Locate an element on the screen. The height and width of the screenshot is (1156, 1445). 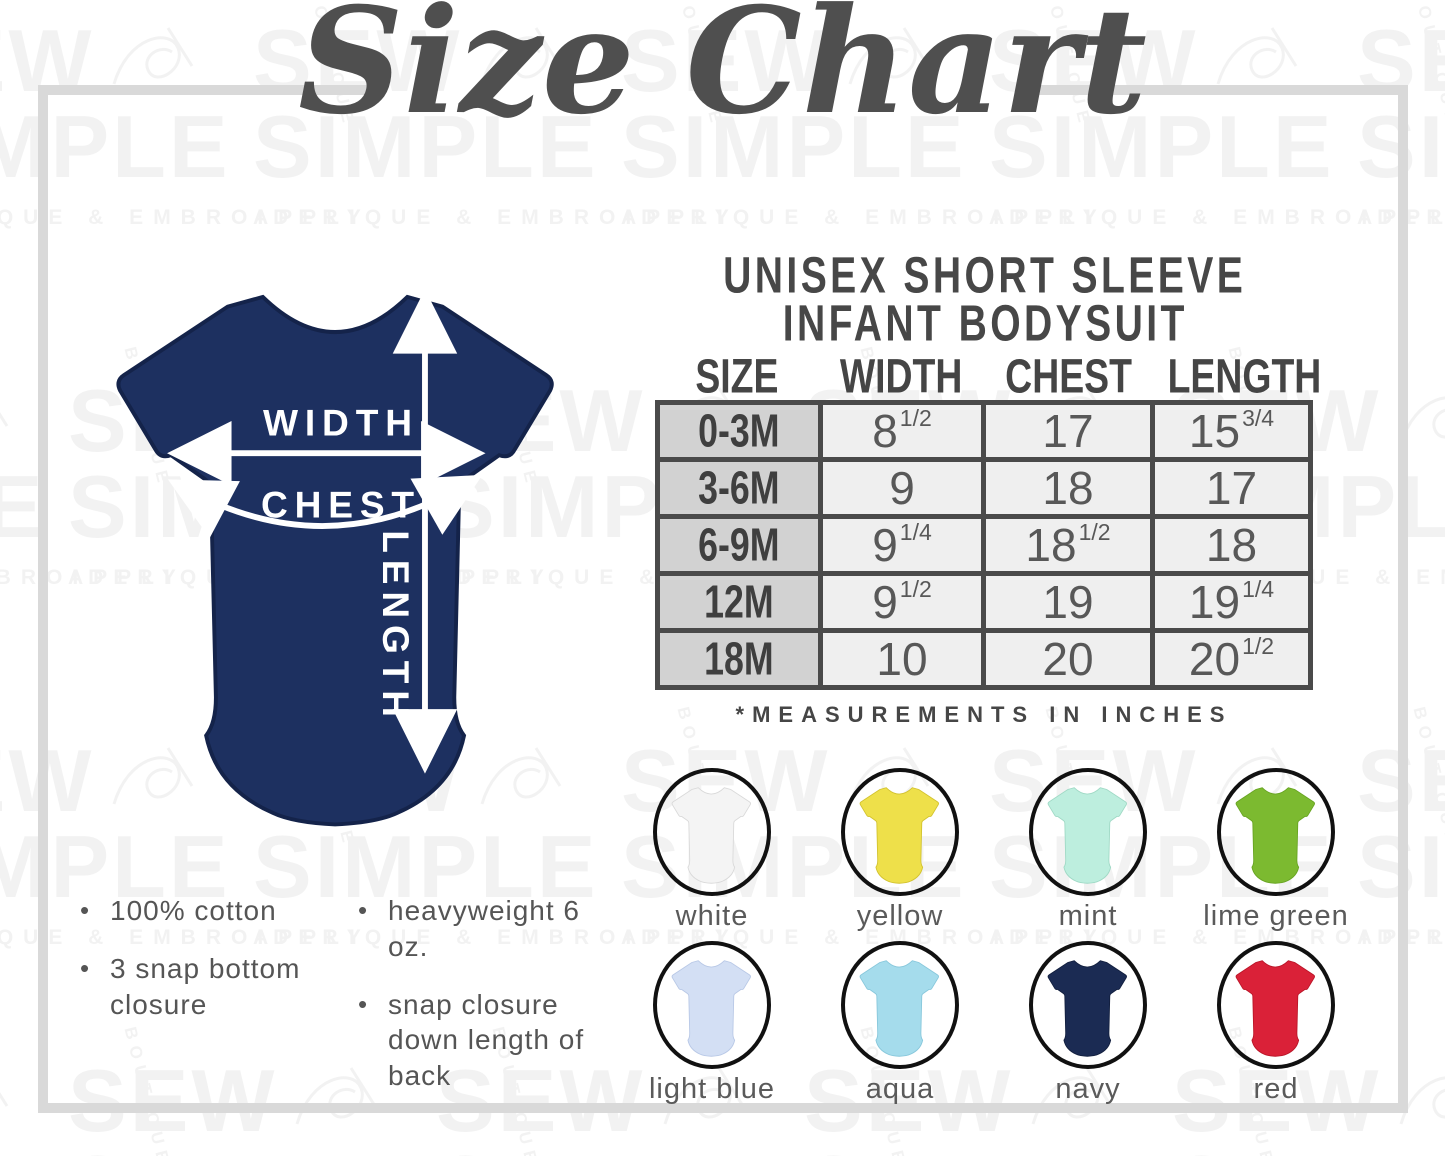
feature-item: • snap closure down length of back is located at coordinates (493, 1040).